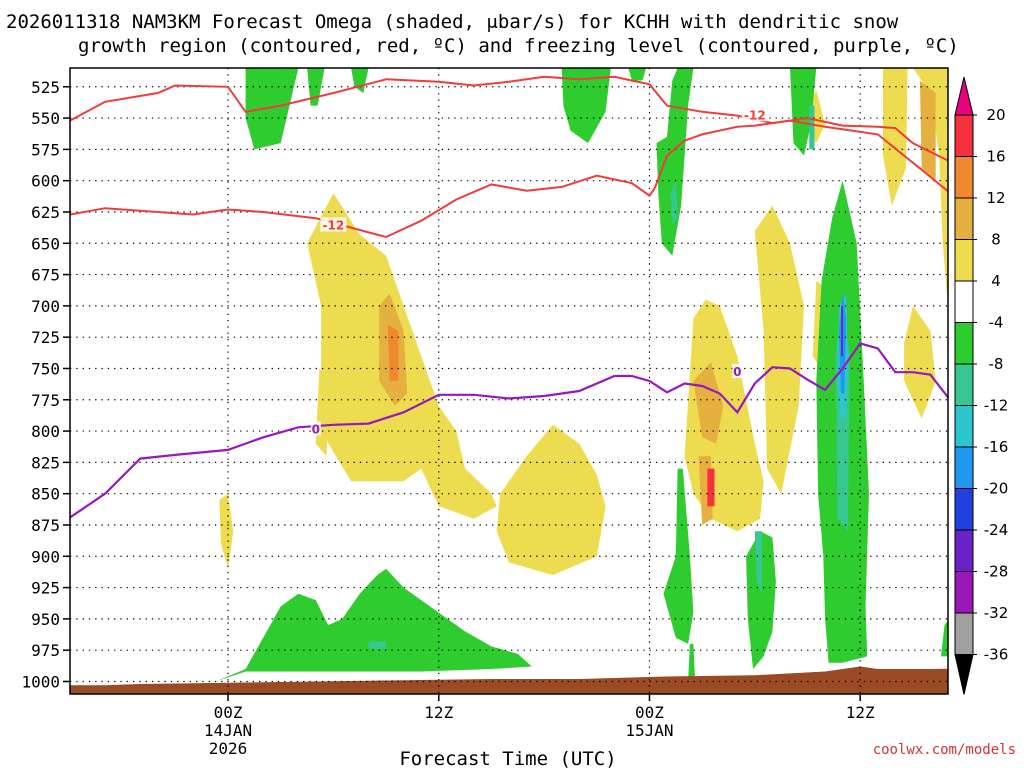 The height and width of the screenshot is (768, 1024). Describe the element at coordinates (995, 198) in the screenshot. I see `colorbar-label: 12` at that location.